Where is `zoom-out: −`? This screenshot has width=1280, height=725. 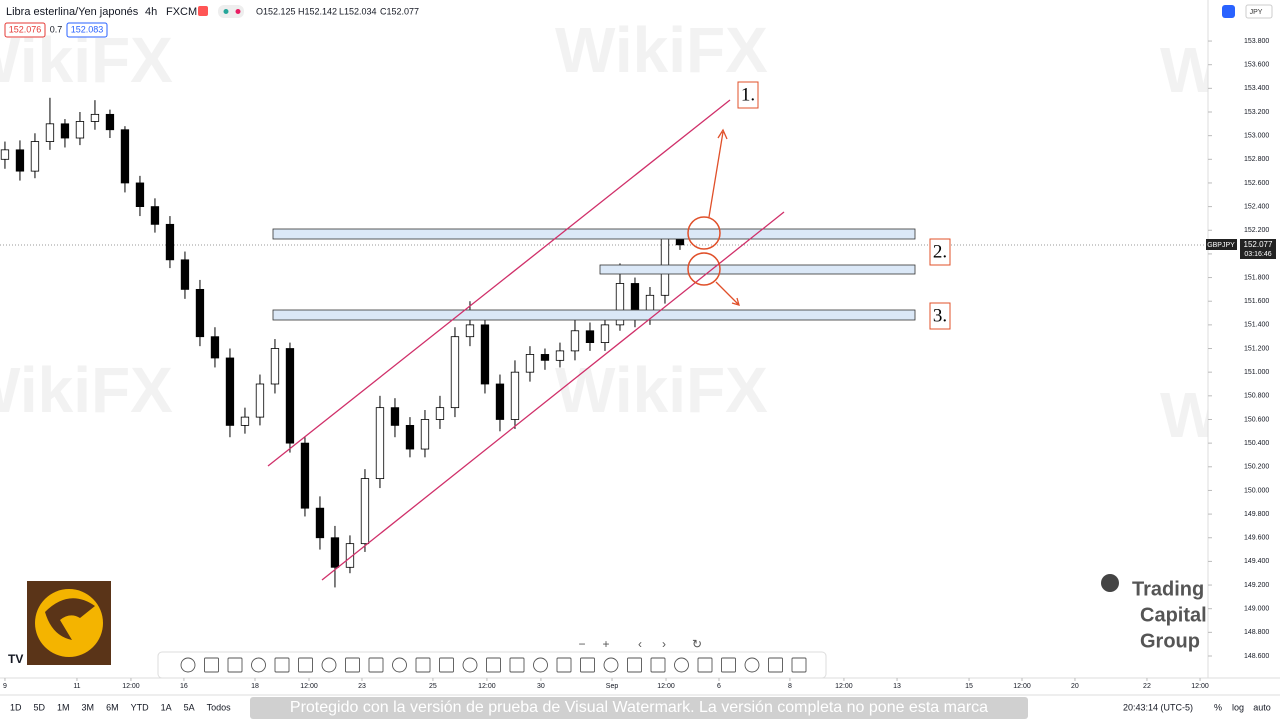
zoom-out: − is located at coordinates (581, 644).